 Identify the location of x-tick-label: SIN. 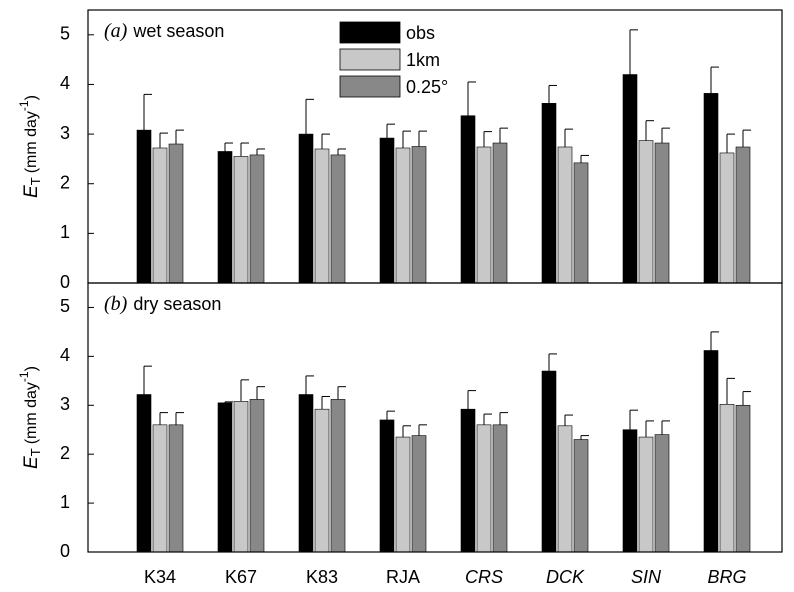
(646, 577).